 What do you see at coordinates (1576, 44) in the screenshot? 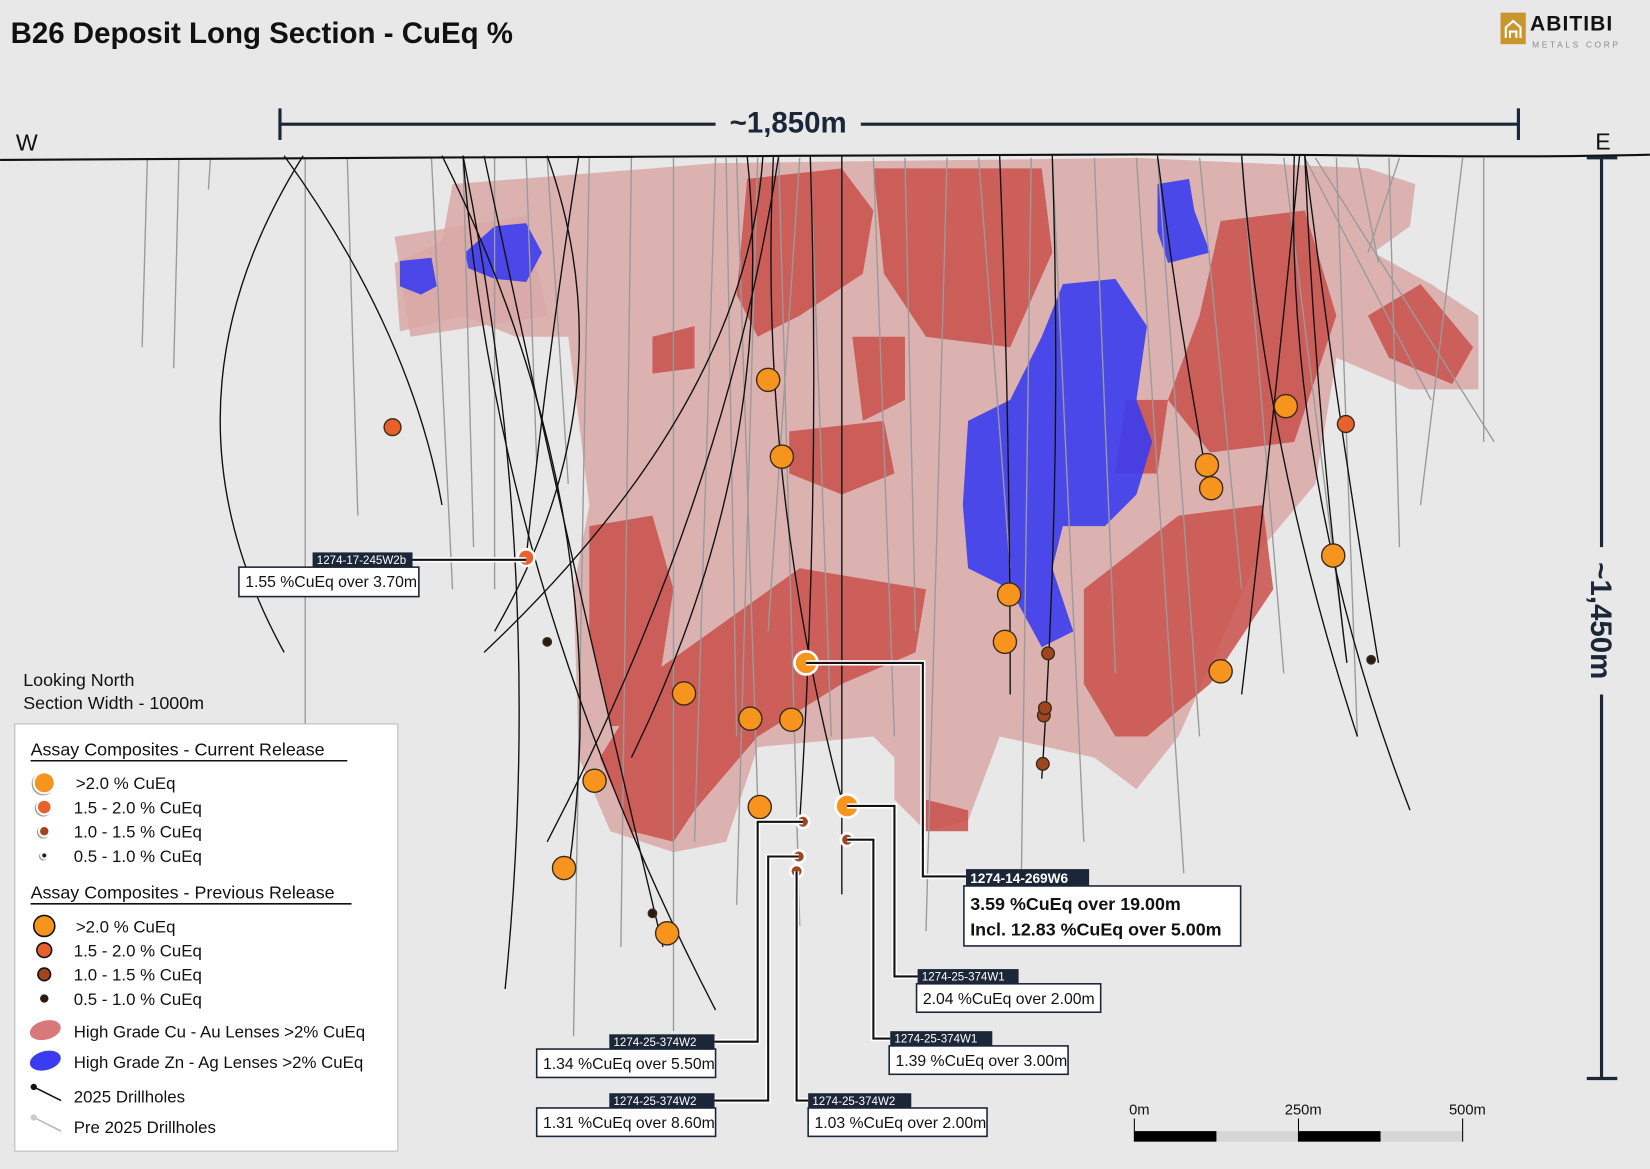
I see `logo-subtitle: METALS CORP` at bounding box center [1576, 44].